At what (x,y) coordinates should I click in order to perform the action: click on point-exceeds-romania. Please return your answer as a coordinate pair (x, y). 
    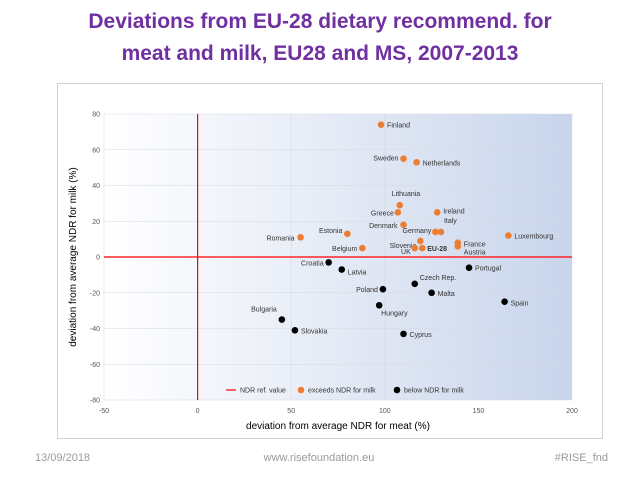
    Looking at the image, I should click on (300, 237).